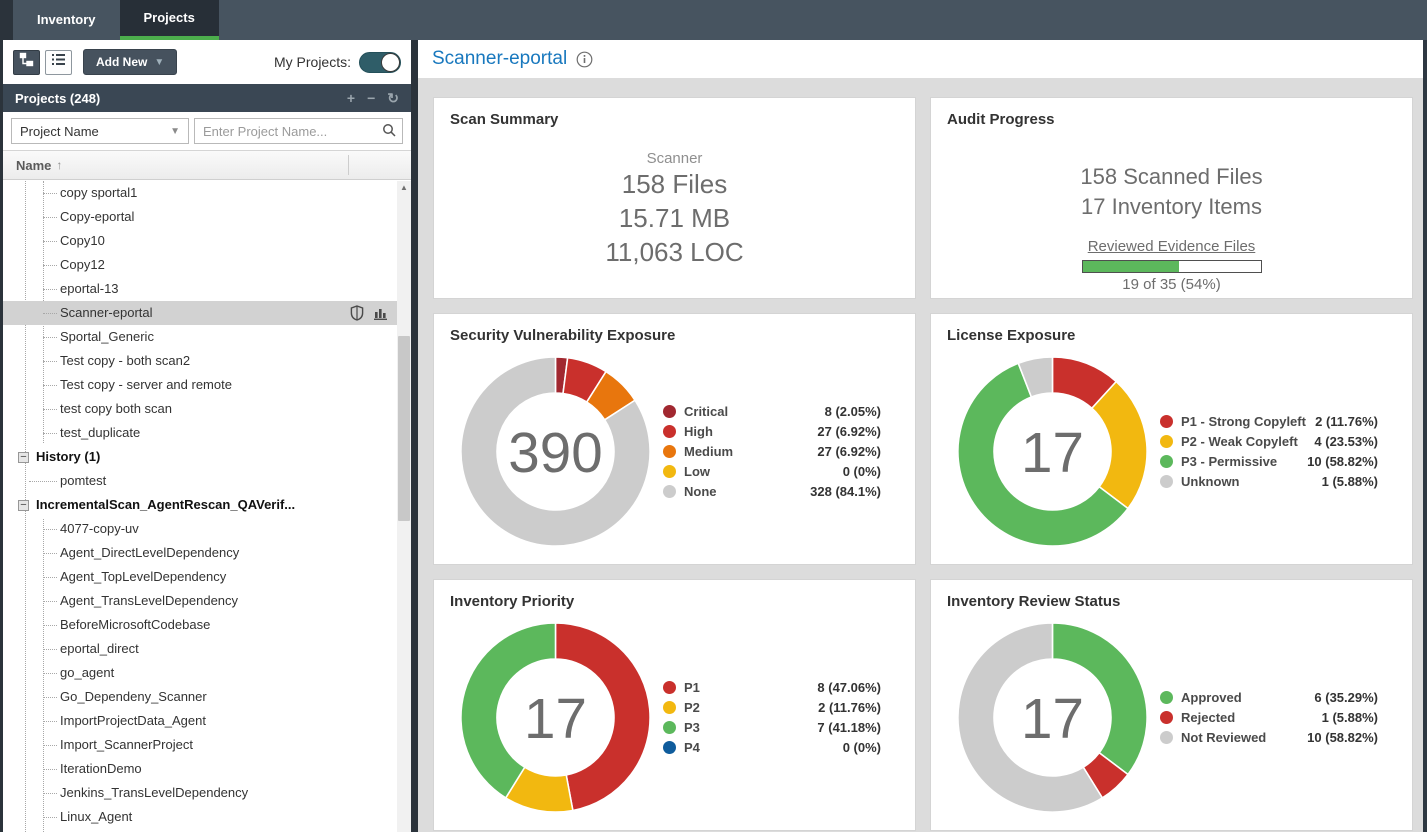 The width and height of the screenshot is (1427, 832). Describe the element at coordinates (58, 62) in the screenshot. I see `list-view-button` at that location.